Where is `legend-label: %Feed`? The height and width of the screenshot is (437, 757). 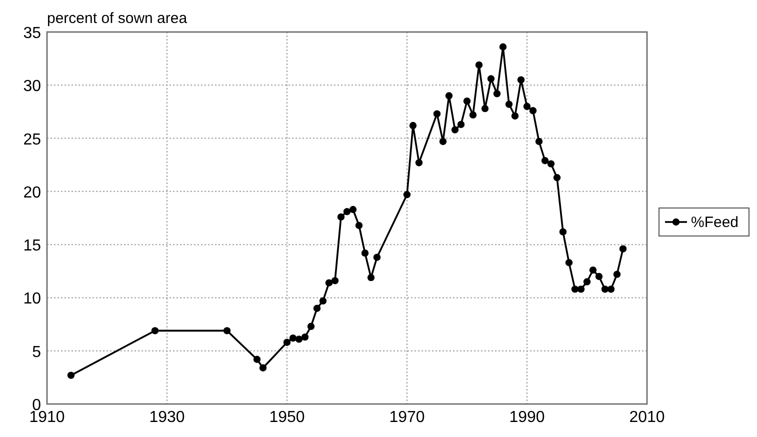 legend-label: %Feed is located at coordinates (715, 222).